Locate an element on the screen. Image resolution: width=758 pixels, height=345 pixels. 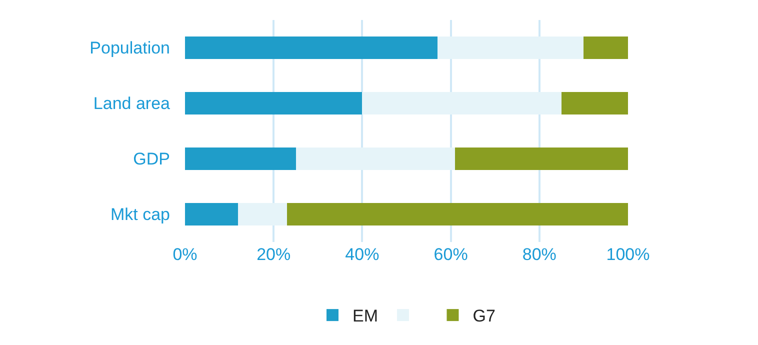
x-tick-label: 0% is located at coordinates (185, 254).